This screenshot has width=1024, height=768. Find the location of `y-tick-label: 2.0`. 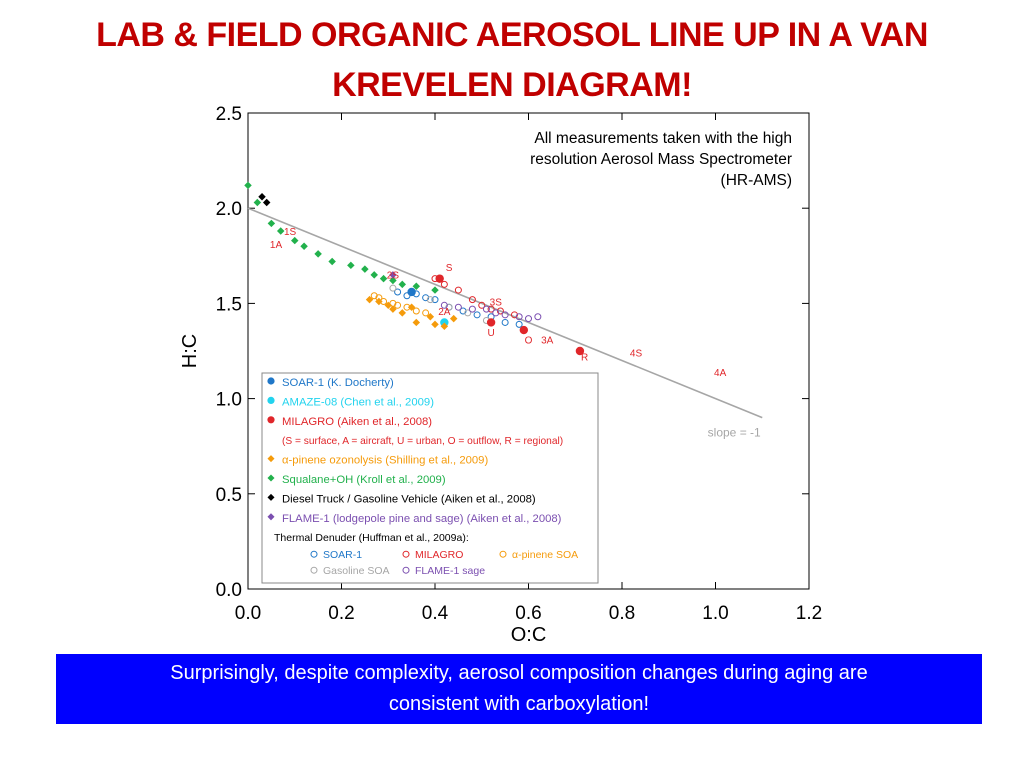

y-tick-label: 2.0 is located at coordinates (229, 209).